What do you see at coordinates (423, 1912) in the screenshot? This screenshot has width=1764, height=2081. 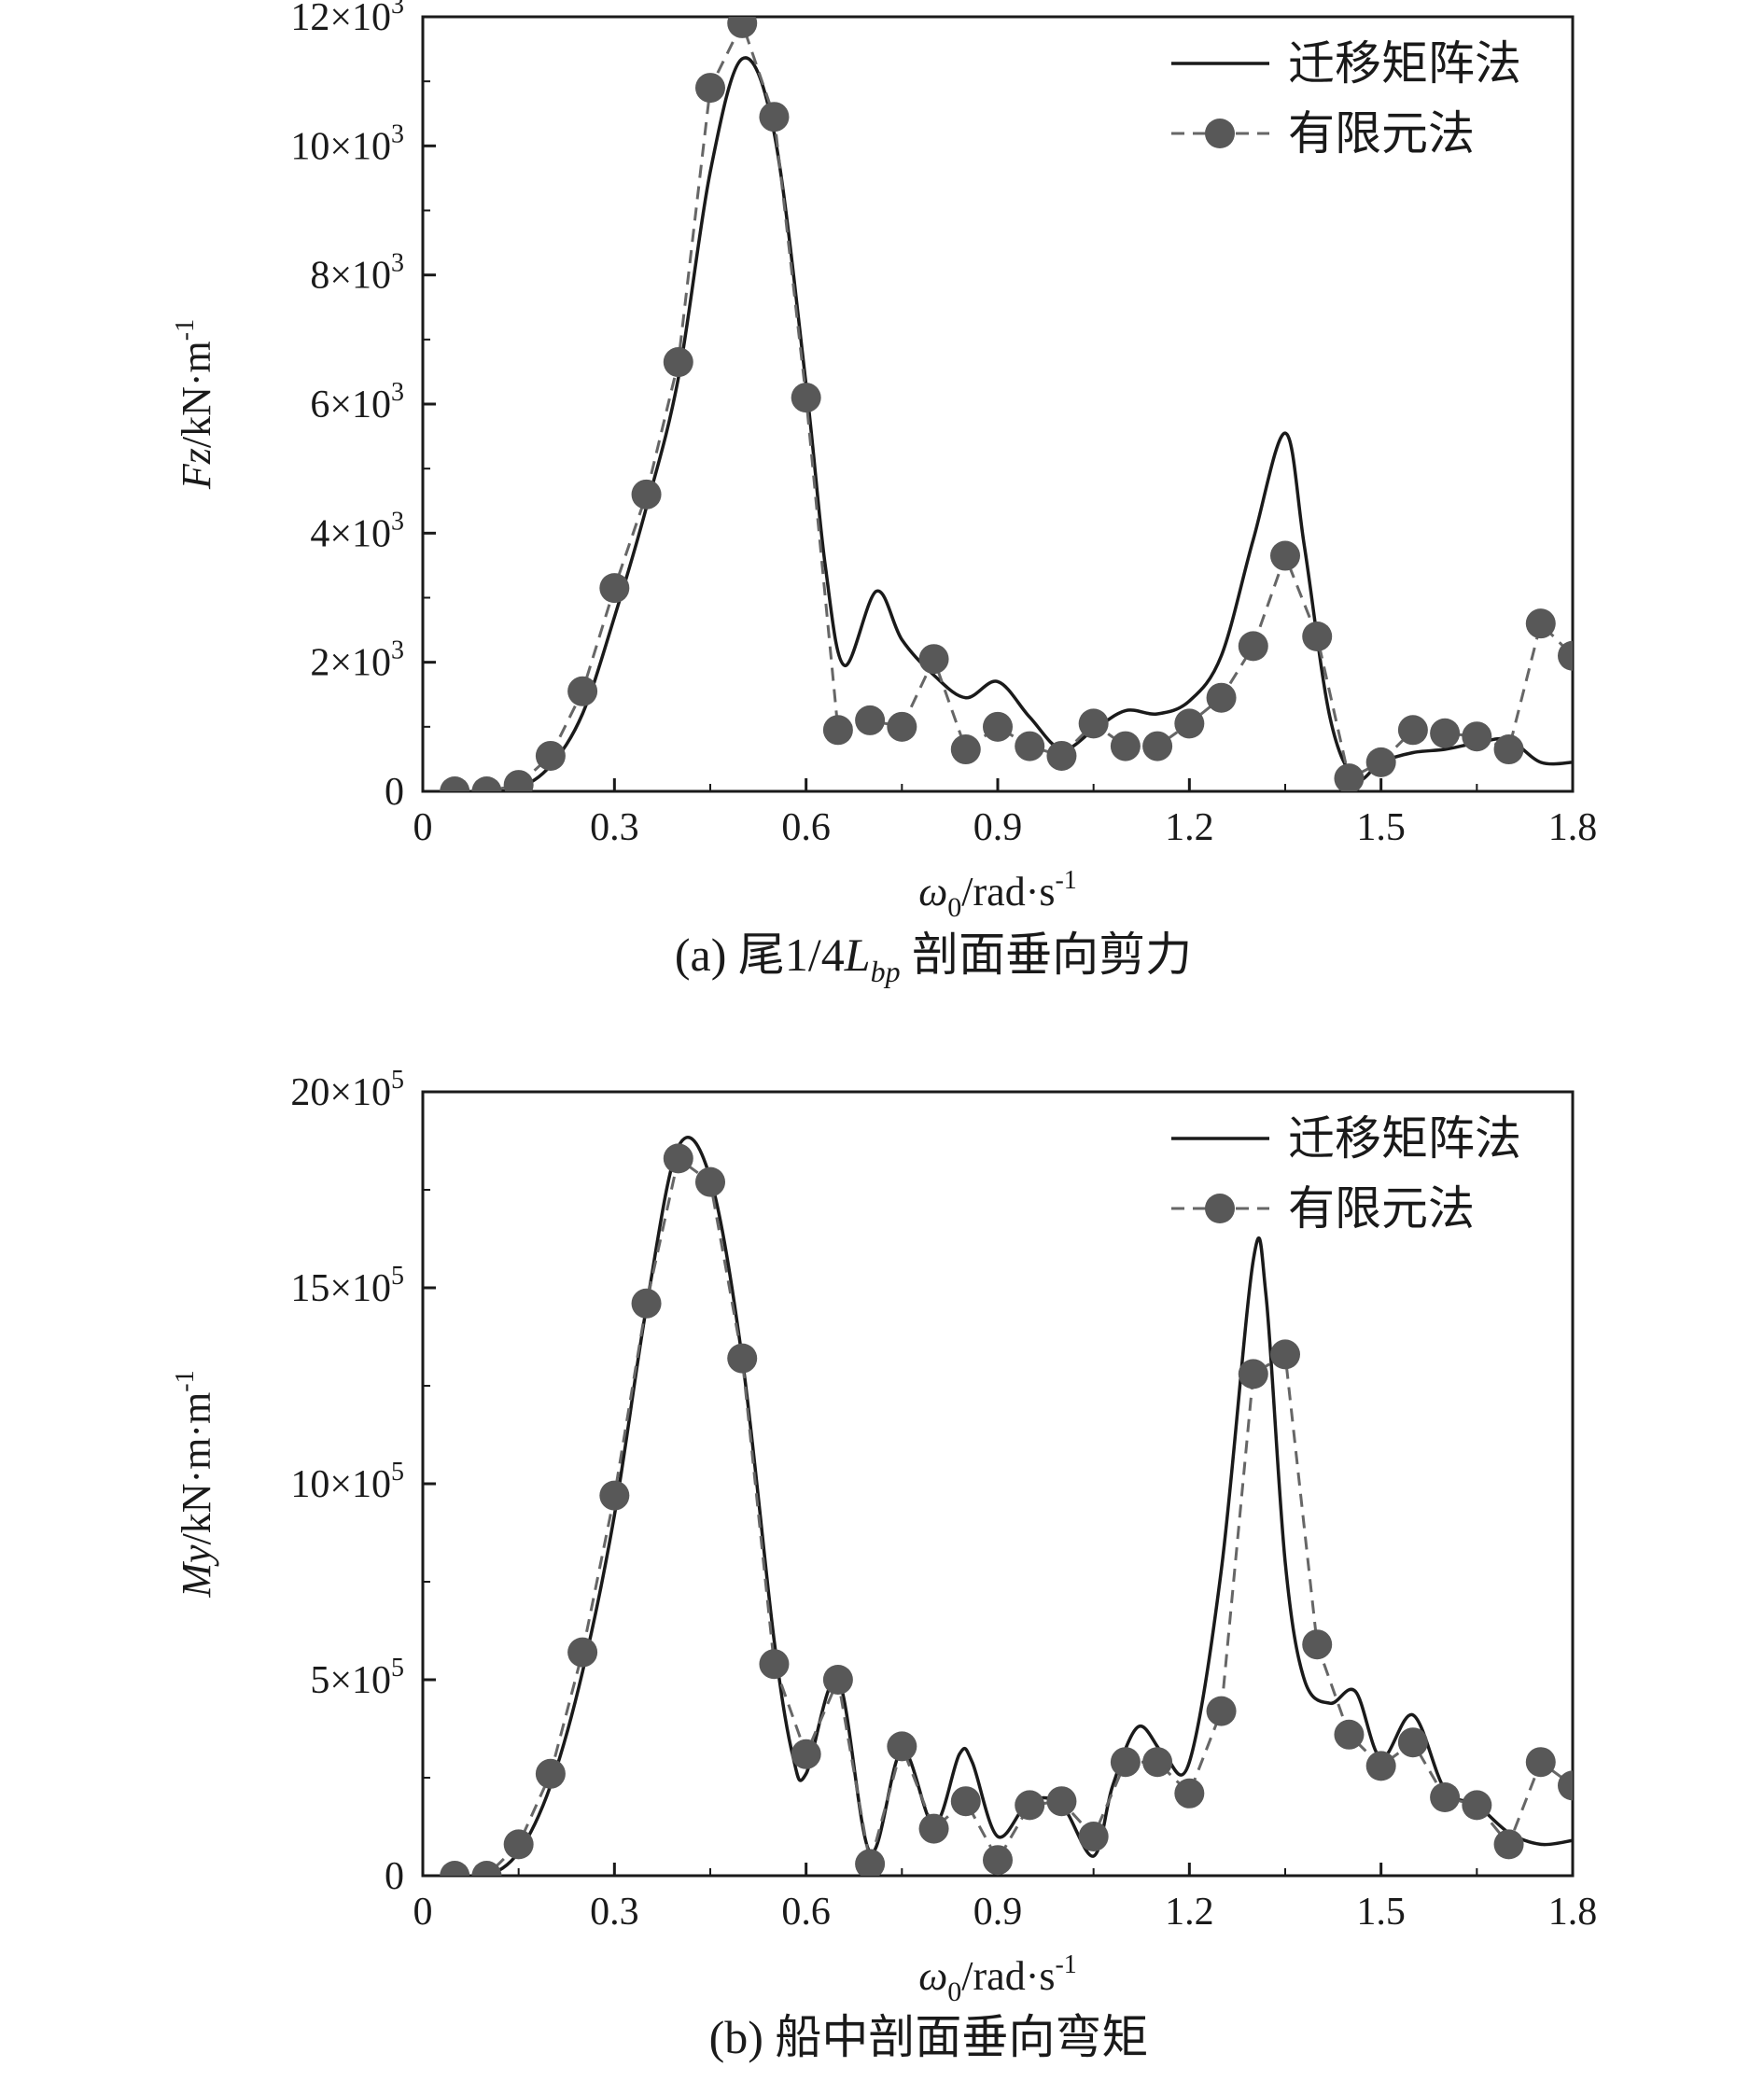 I see `panel-b-x-tick-label: 0` at bounding box center [423, 1912].